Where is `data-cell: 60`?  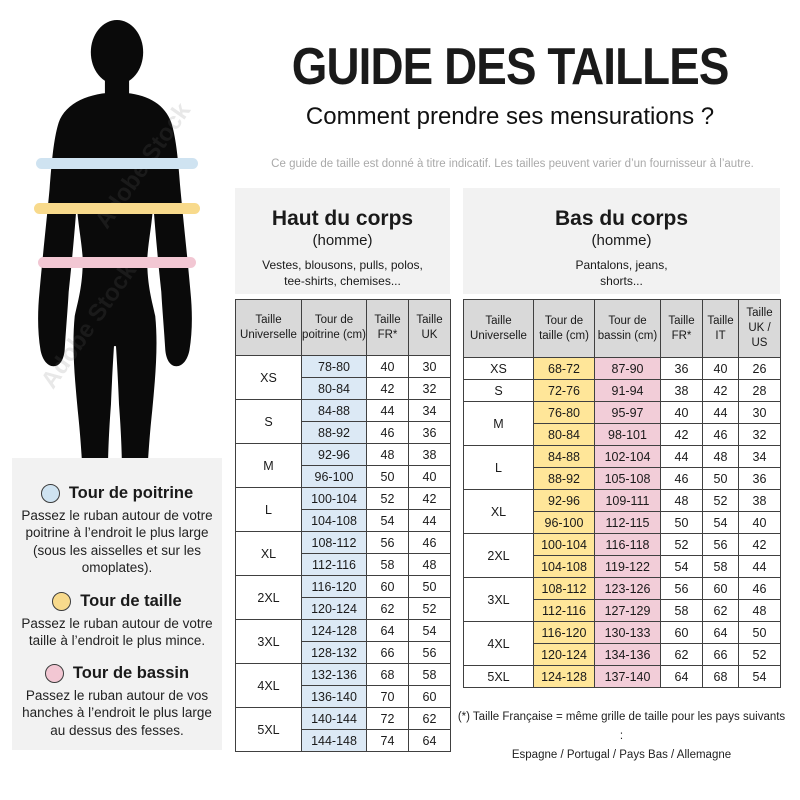 data-cell: 60 is located at coordinates (681, 632).